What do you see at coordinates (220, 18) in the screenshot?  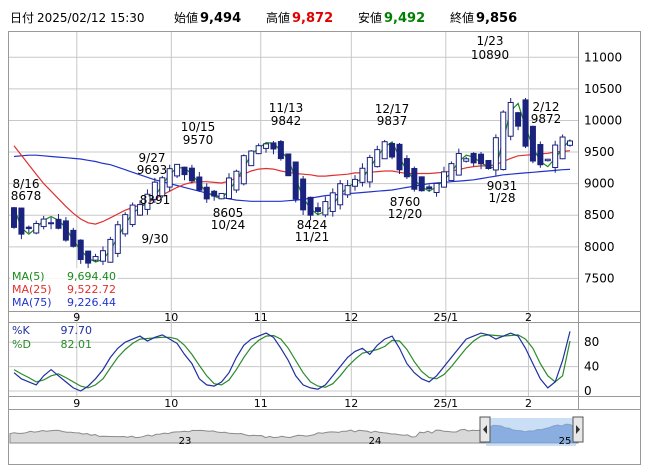 I see `open-value: 9,494` at bounding box center [220, 18].